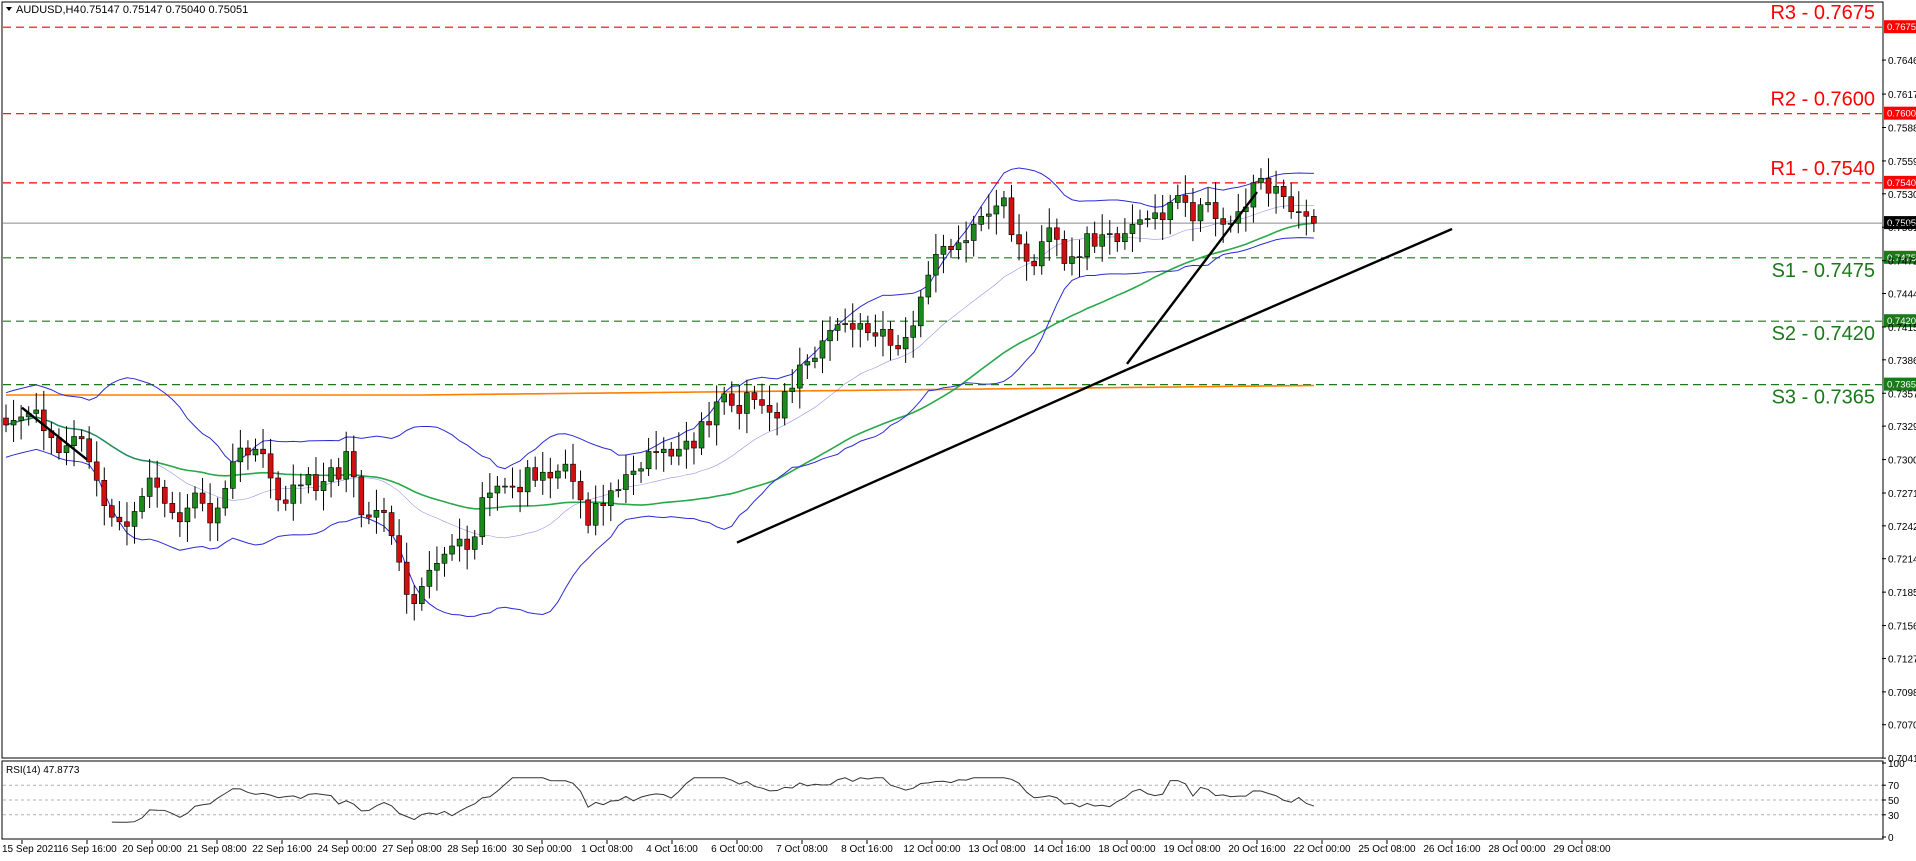 The image size is (1916, 861). I want to click on ma-200-line, so click(660, 390).